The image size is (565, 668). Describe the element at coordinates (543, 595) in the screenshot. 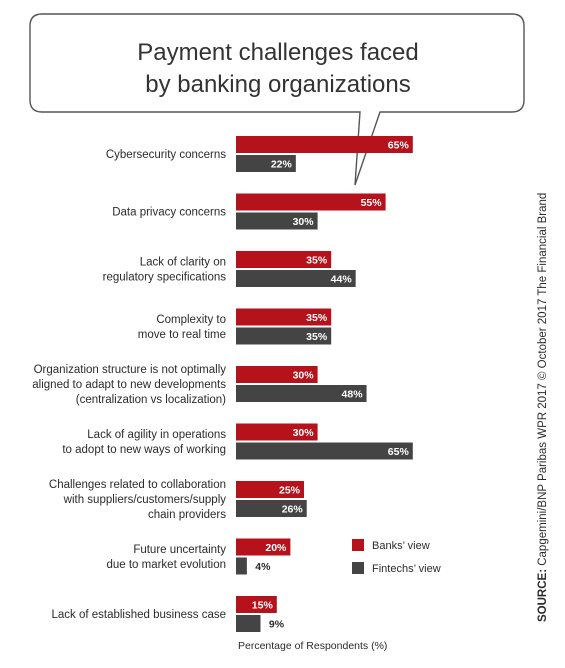

I see `source-prefix: SOURCE:` at that location.